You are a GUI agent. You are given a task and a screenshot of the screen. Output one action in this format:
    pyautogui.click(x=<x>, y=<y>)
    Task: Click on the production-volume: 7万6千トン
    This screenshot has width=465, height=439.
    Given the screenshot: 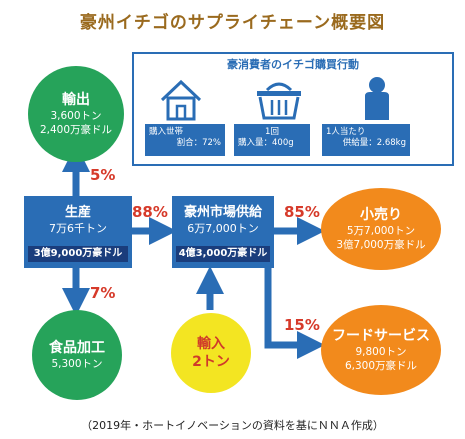 What is the action you would take?
    pyautogui.click(x=78, y=228)
    